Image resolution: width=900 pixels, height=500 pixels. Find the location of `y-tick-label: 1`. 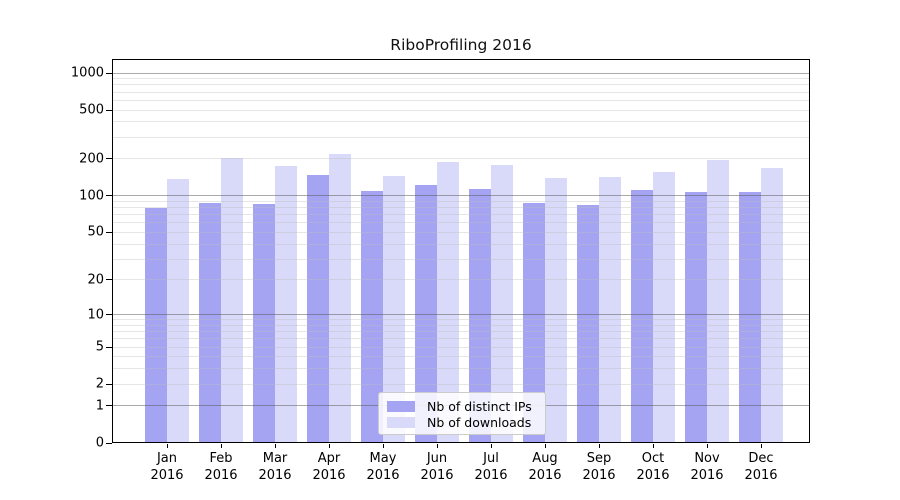

y-tick-label: 1 is located at coordinates (99, 406).